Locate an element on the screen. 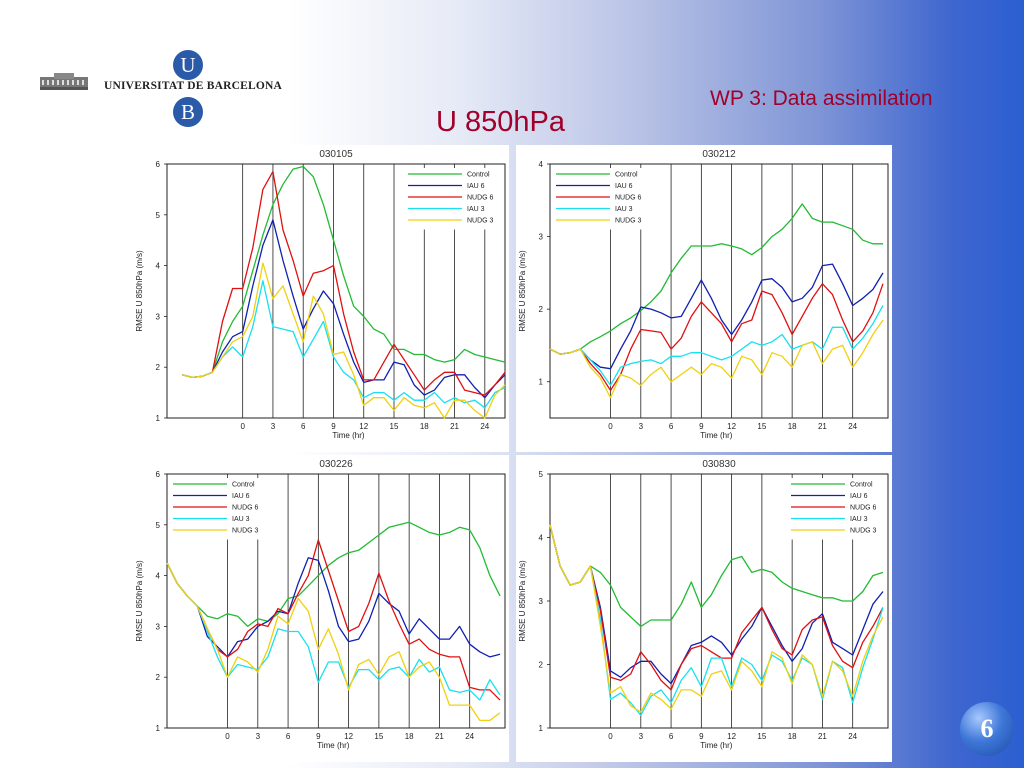  logo-u-disc: U is located at coordinates (188, 65).